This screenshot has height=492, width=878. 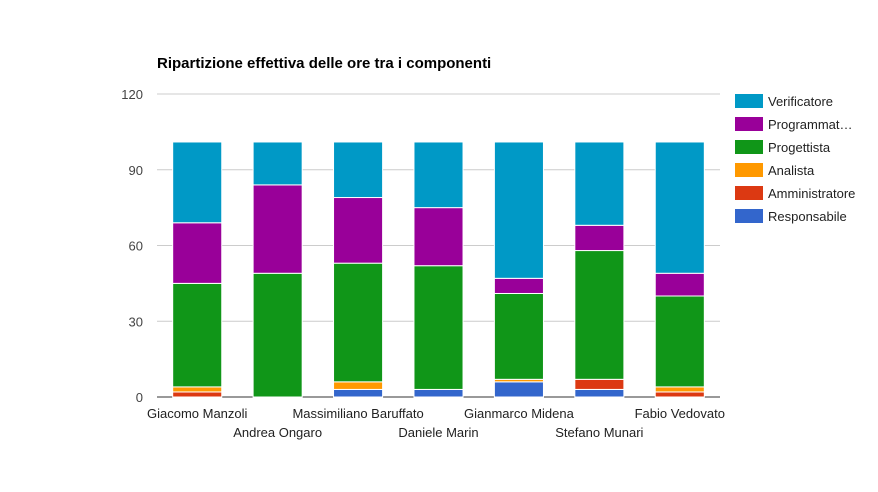 What do you see at coordinates (807, 216) in the screenshot?
I see `legend-label: Responsabile` at bounding box center [807, 216].